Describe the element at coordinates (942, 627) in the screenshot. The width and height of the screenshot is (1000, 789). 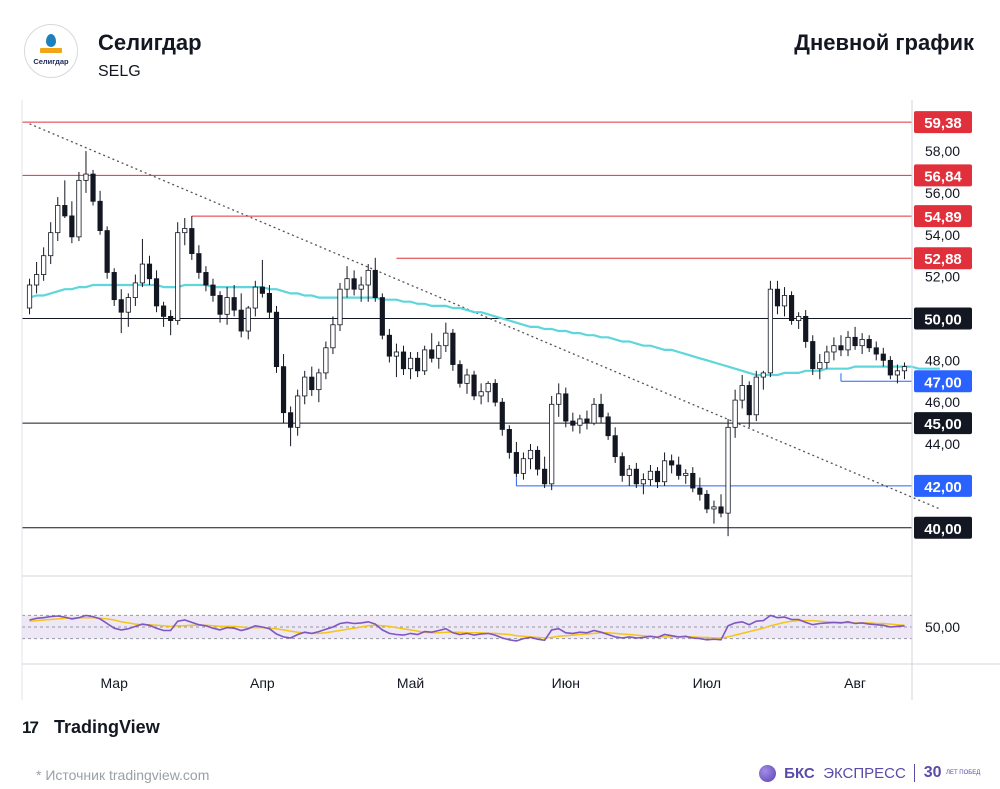
I see `rsi-tick-label: 50,00` at that location.